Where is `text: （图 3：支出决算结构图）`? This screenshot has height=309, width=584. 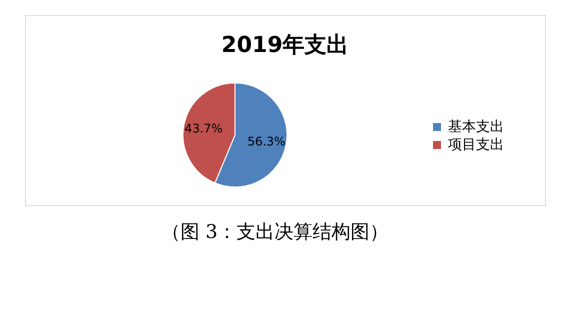
text: （图 3：支出决算结构图） is located at coordinates (275, 232).